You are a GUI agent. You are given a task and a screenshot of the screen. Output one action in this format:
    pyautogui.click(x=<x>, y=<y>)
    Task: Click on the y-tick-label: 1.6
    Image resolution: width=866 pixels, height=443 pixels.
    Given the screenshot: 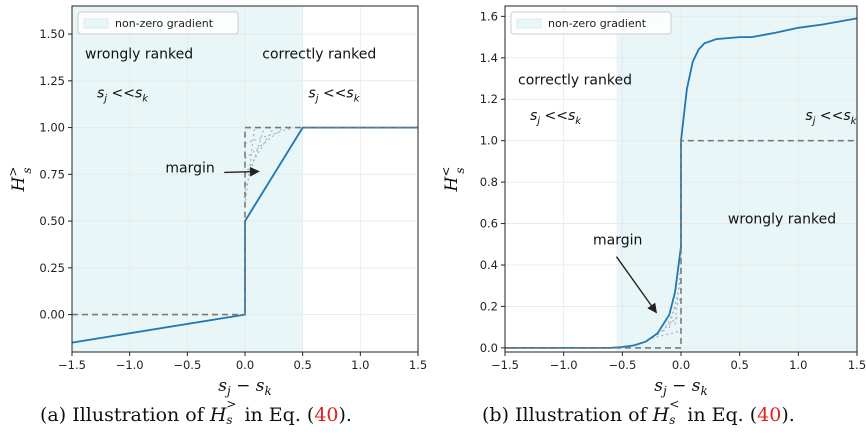 What is the action you would take?
    pyautogui.click(x=489, y=16)
    